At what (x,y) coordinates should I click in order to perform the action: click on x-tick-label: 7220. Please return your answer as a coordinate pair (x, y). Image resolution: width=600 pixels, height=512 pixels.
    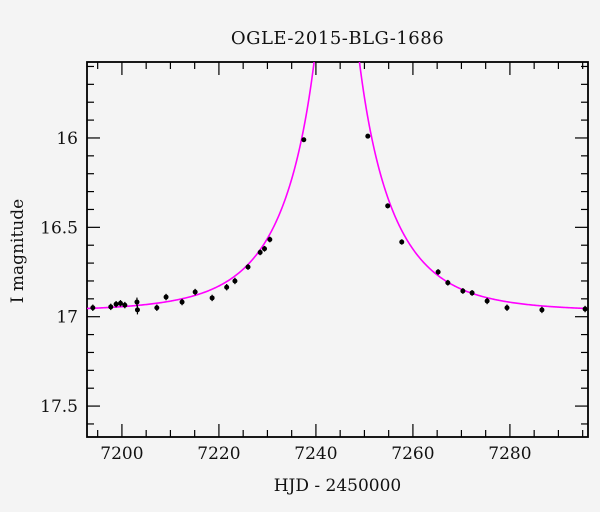
    Looking at the image, I should click on (218, 454).